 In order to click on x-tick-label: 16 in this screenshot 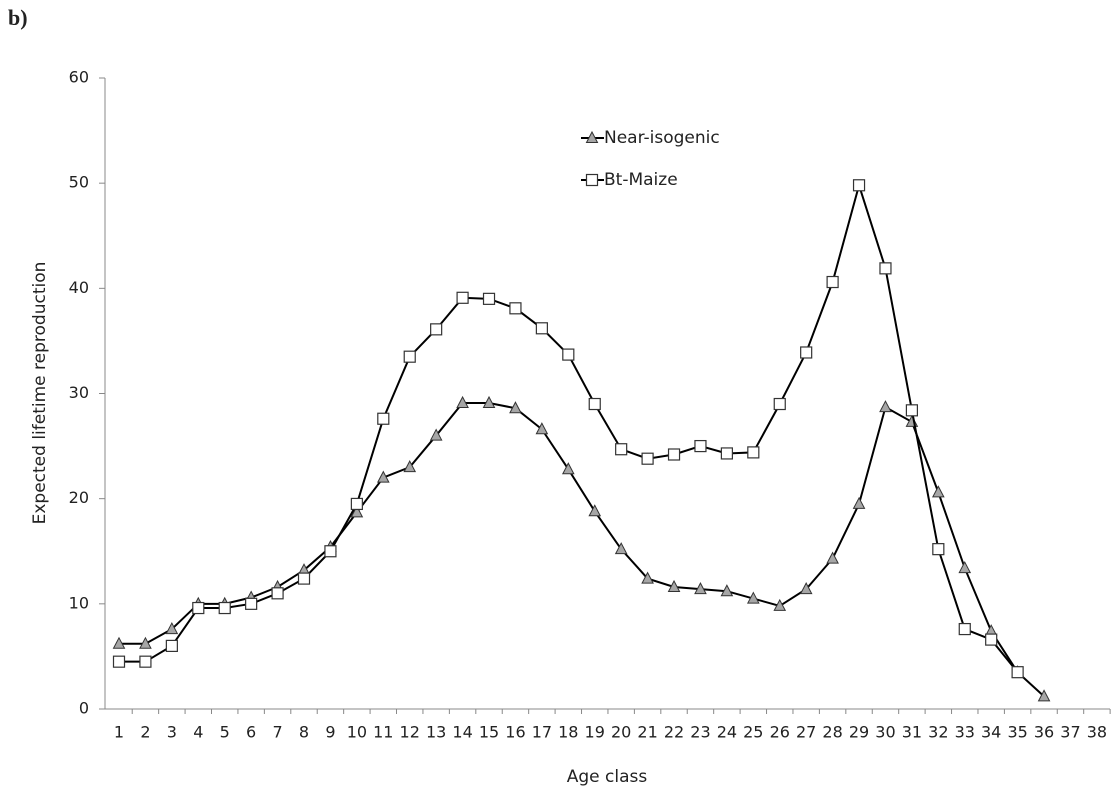, I will do `click(515, 732)`.